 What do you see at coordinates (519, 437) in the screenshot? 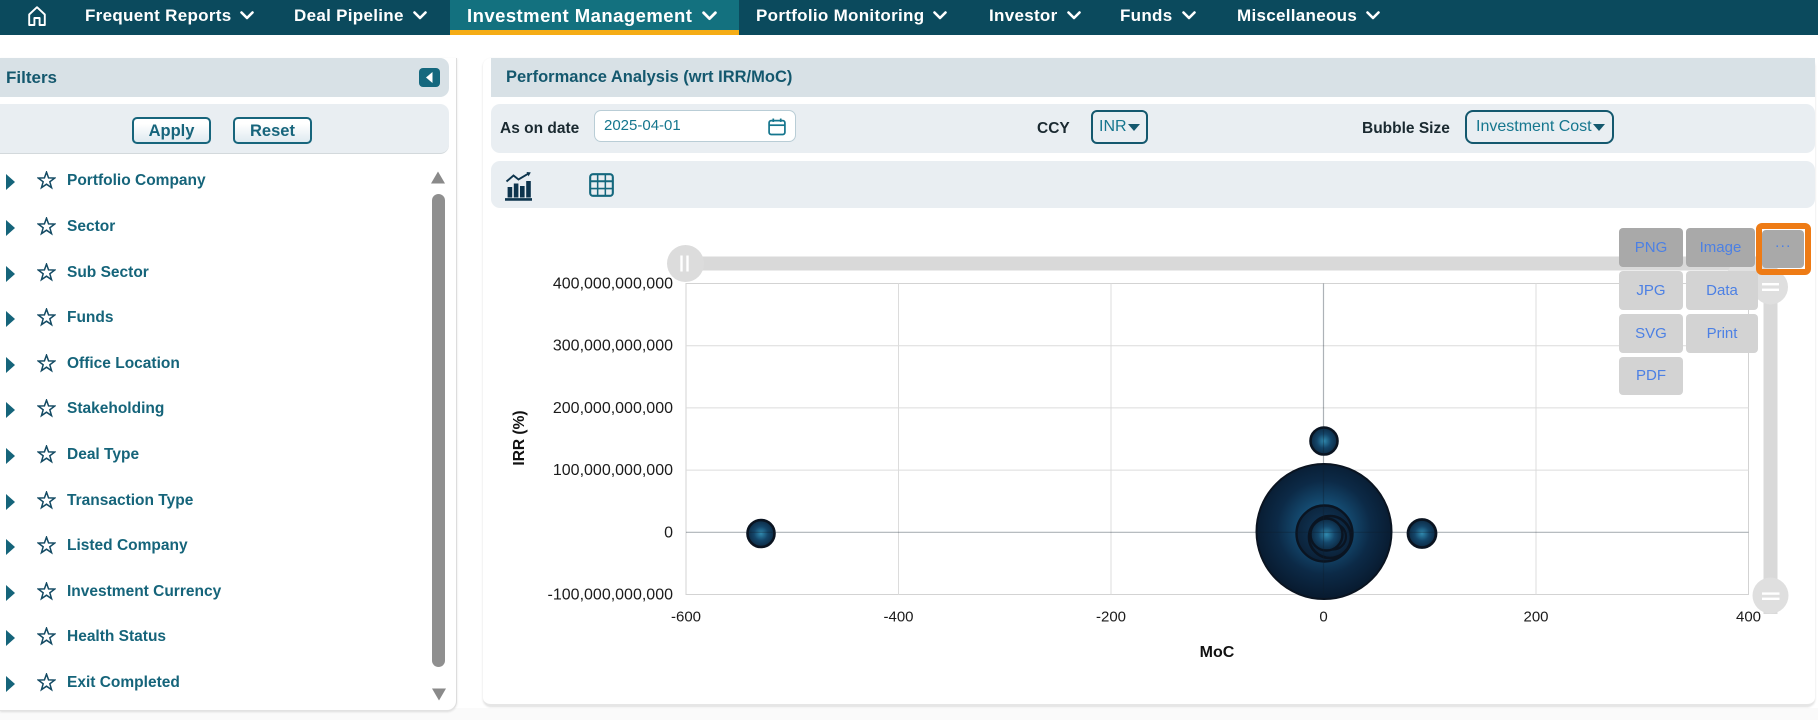
I see `svg-text: IRR (%)` at bounding box center [519, 437].